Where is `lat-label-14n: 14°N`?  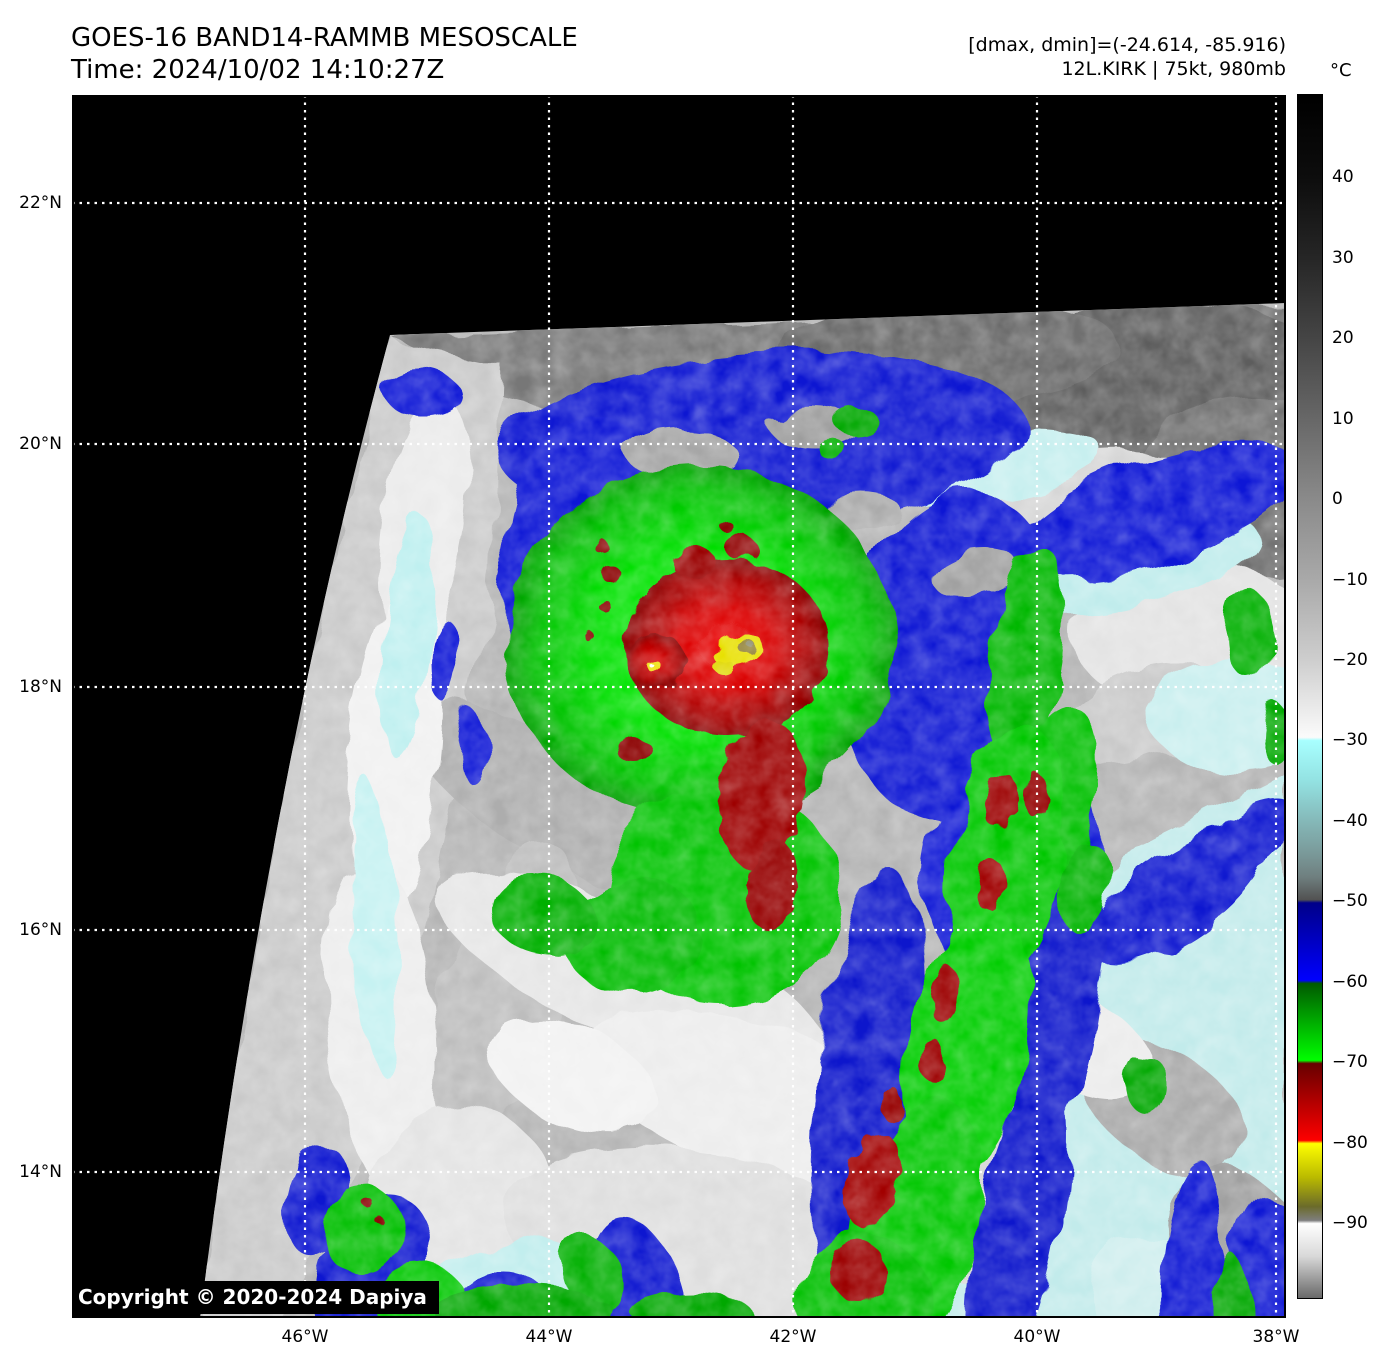
lat-label-14n: 14°N is located at coordinates (40, 1172).